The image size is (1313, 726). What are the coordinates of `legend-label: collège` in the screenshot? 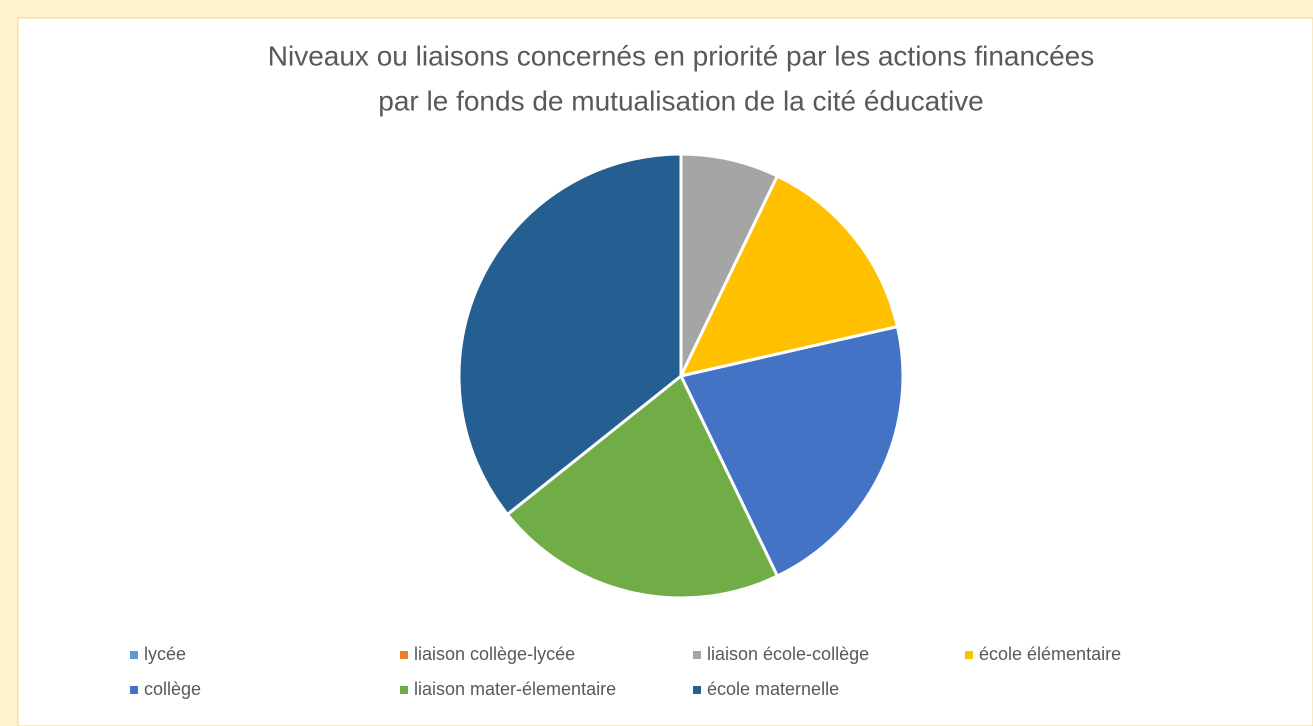 It's located at (172, 689).